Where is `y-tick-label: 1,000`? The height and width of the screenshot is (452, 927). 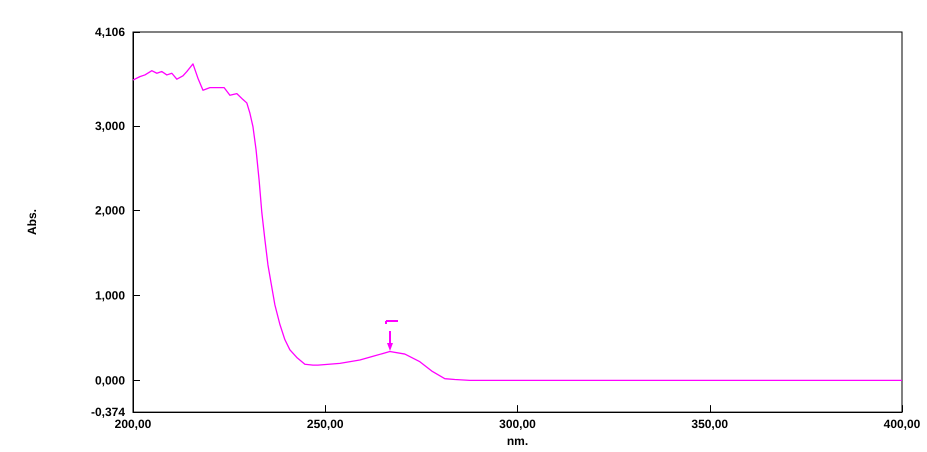
y-tick-label: 1,000 is located at coordinates (110, 295).